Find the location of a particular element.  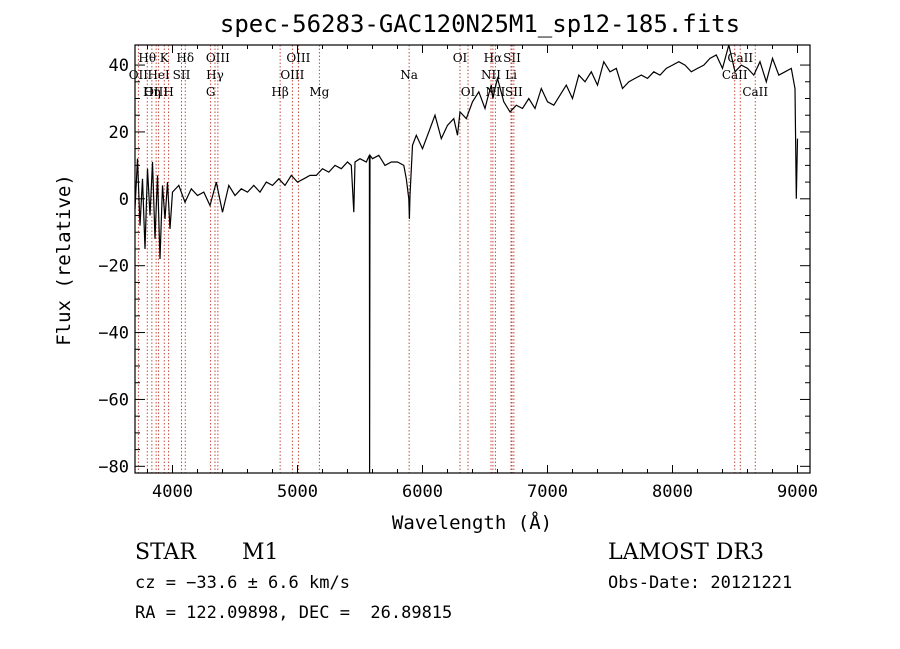

line-marker-label: K is located at coordinates (165, 58).